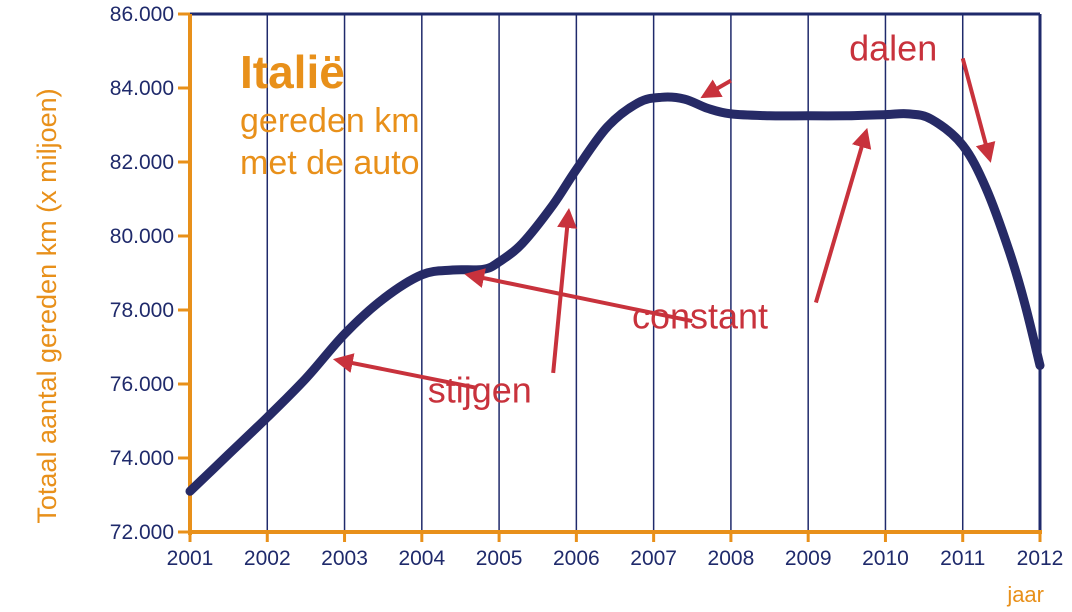 The width and height of the screenshot is (1072, 612). I want to click on y-tick-label: 78.000, so click(142, 310).